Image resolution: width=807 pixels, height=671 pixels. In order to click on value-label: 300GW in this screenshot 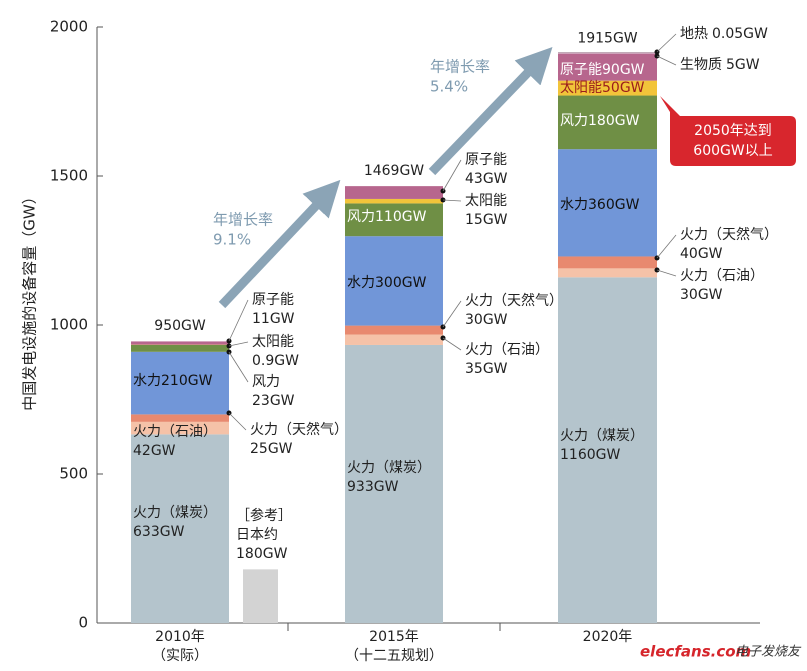, I will do `click(401, 283)`.